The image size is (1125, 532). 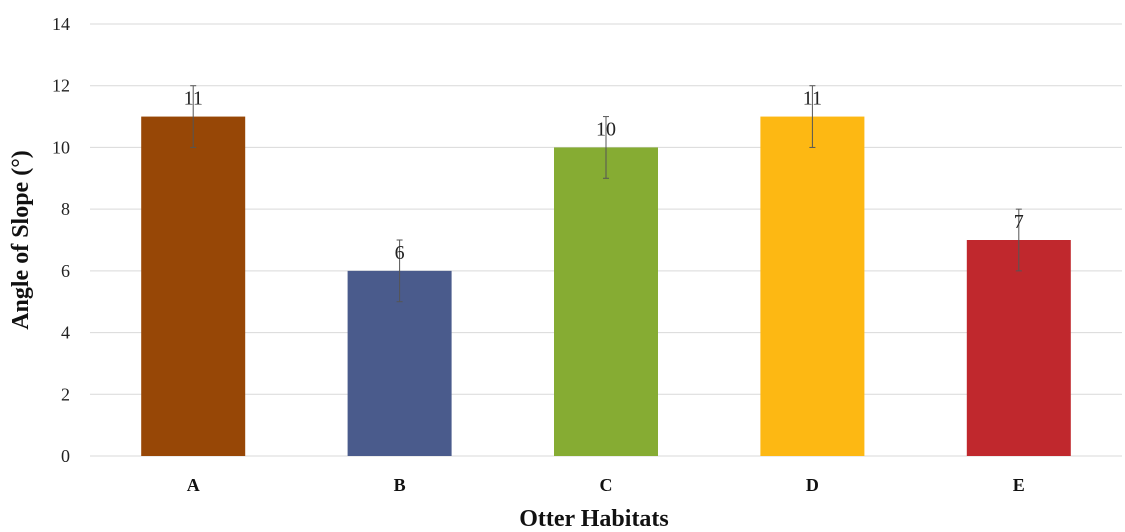 What do you see at coordinates (61, 147) in the screenshot?
I see `y-tick-label: 10` at bounding box center [61, 147].